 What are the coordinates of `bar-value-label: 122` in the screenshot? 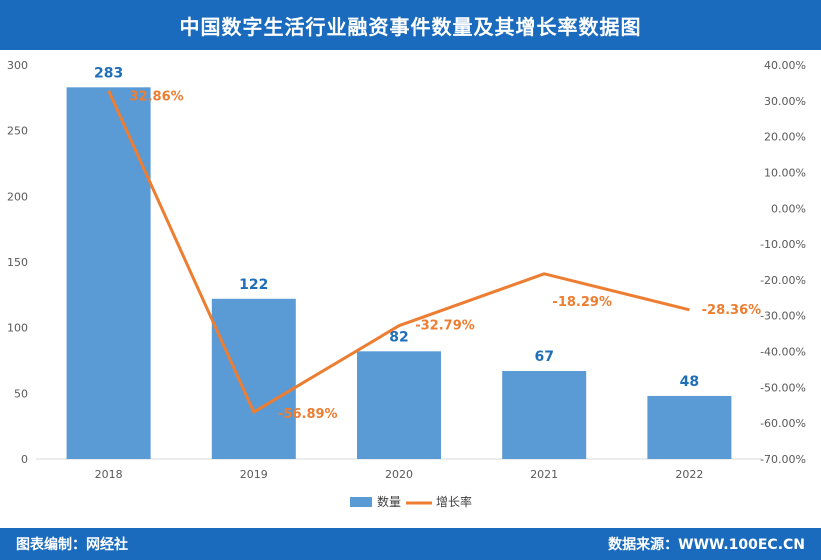 It's located at (253, 285).